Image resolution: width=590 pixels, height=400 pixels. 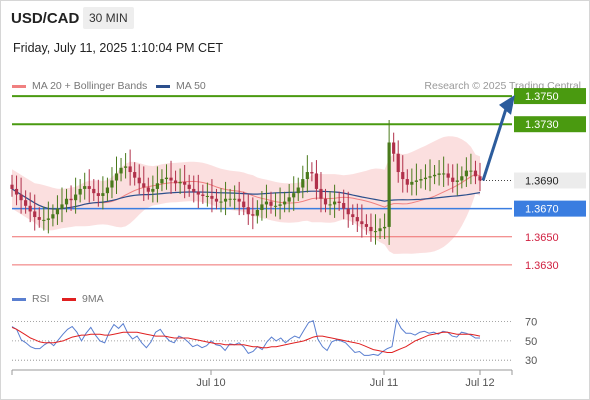 I want to click on ma50-swatch, so click(x=163, y=86).